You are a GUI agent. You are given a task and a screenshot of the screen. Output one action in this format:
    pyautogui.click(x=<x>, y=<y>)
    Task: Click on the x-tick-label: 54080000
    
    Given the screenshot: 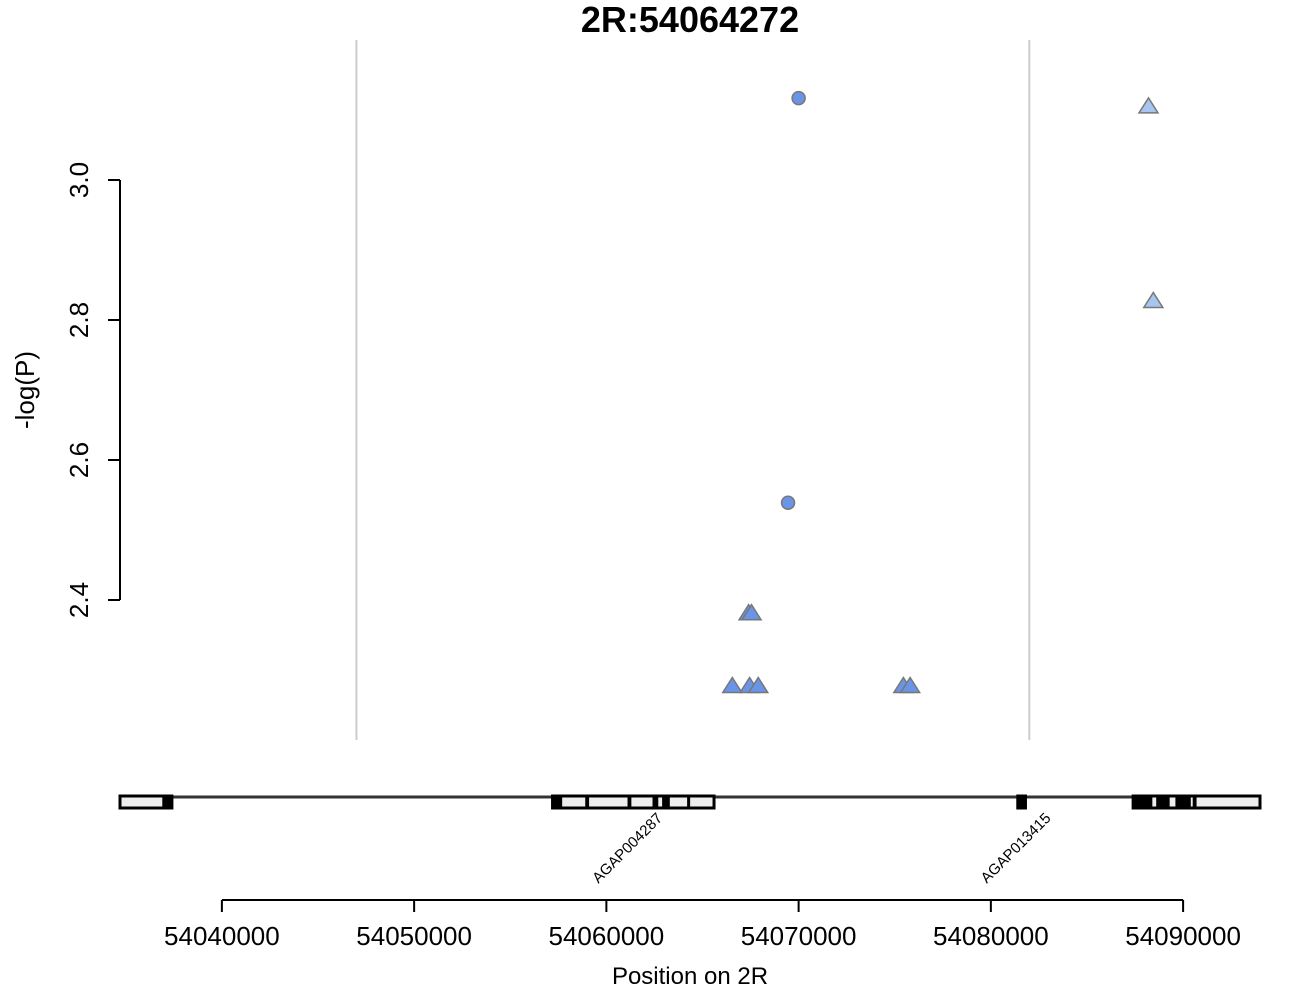 What is the action you would take?
    pyautogui.click(x=991, y=936)
    